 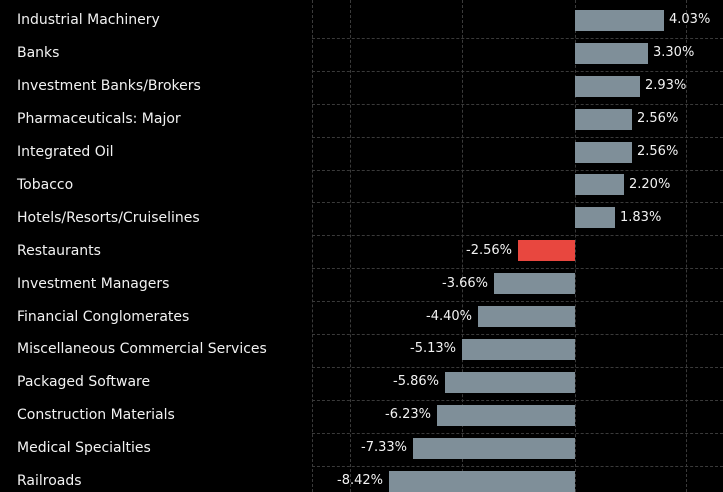 I want to click on category-label: Construction Materials, so click(x=96, y=415).